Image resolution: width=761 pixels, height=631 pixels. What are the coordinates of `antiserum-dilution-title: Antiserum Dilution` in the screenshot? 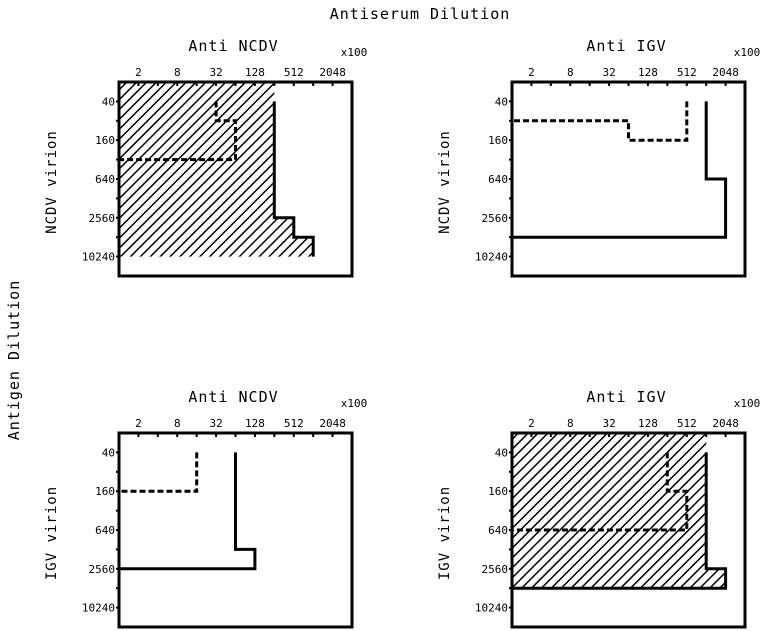 It's located at (420, 14).